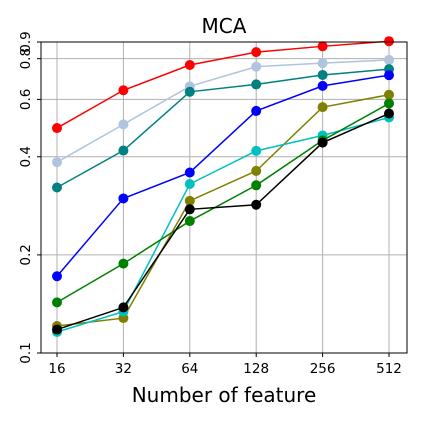 The image size is (423, 423). I want to click on x-tick-label: 32, so click(123, 369).